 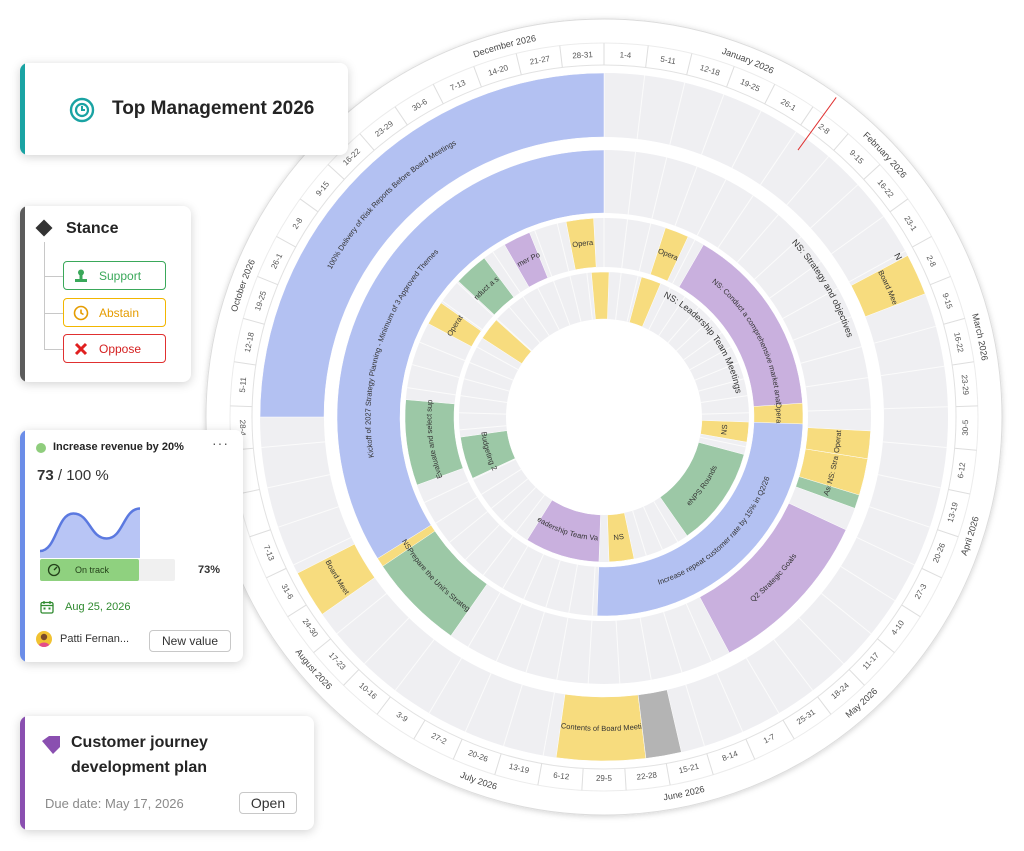 What do you see at coordinates (118, 447) in the screenshot?
I see `kpi-title: Increase revenue by 20%` at bounding box center [118, 447].